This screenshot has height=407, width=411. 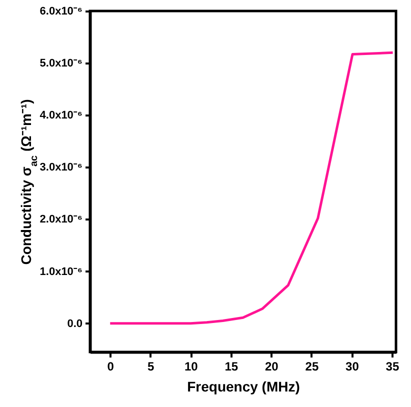 What do you see at coordinates (61, 220) in the screenshot?
I see `y-tick-label: 2.0x10⁻⁶` at bounding box center [61, 220].